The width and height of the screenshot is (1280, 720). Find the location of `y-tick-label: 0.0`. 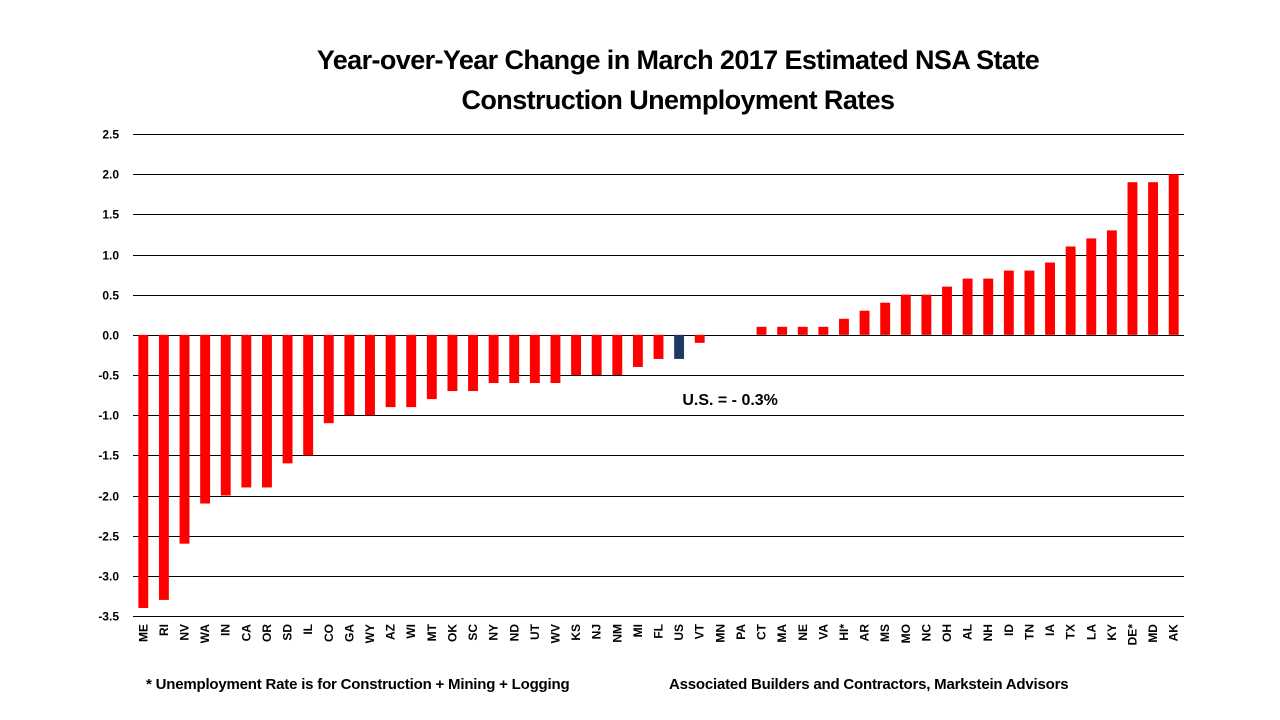

y-tick-label: 0.0 is located at coordinates (110, 336).